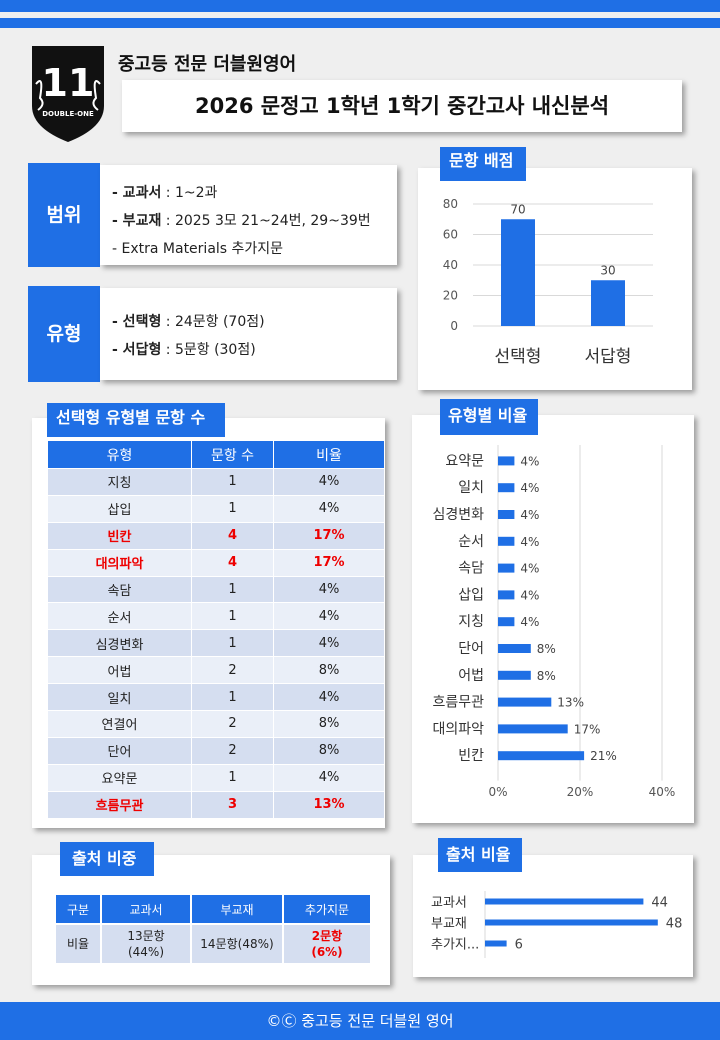 This screenshot has height=1040, width=720. Describe the element at coordinates (64, 334) in the screenshot. I see `type-label: 유형` at that location.